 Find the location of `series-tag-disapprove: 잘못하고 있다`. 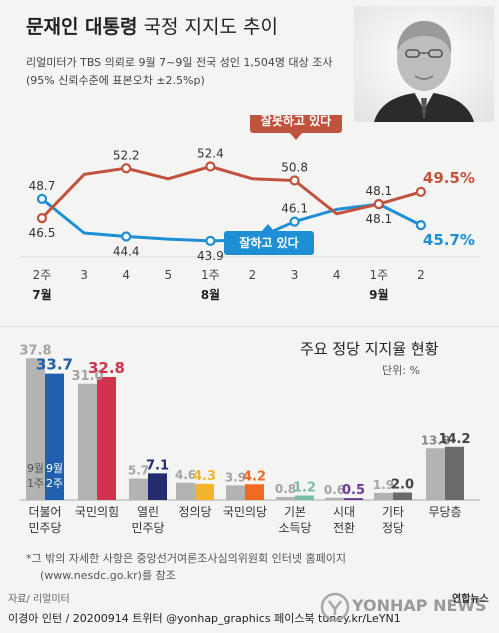

series-tag-disapprove: 잘못하고 있다 is located at coordinates (296, 127).